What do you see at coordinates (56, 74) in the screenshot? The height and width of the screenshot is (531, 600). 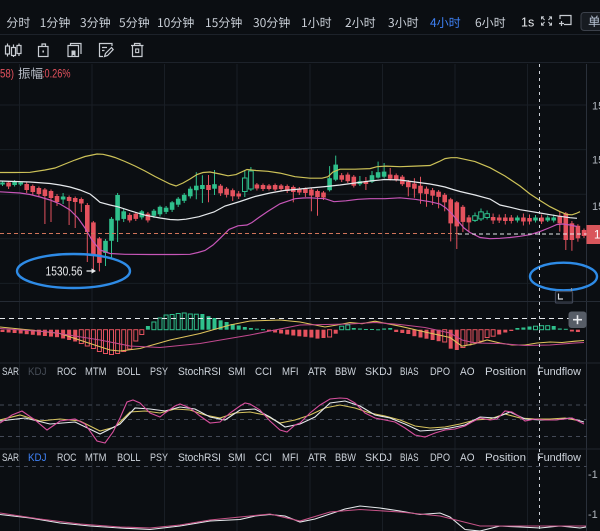 I see `svg-text: :0.26%` at bounding box center [56, 74].